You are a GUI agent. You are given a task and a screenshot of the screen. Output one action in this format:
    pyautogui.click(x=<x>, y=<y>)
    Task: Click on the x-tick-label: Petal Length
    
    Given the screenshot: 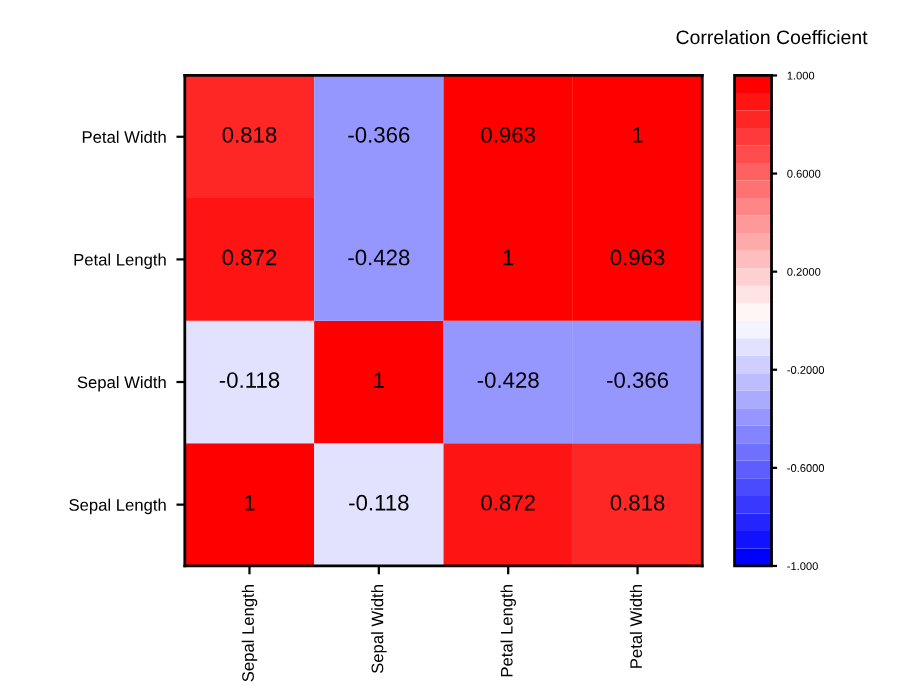 What is the action you would take?
    pyautogui.click(x=508, y=631)
    